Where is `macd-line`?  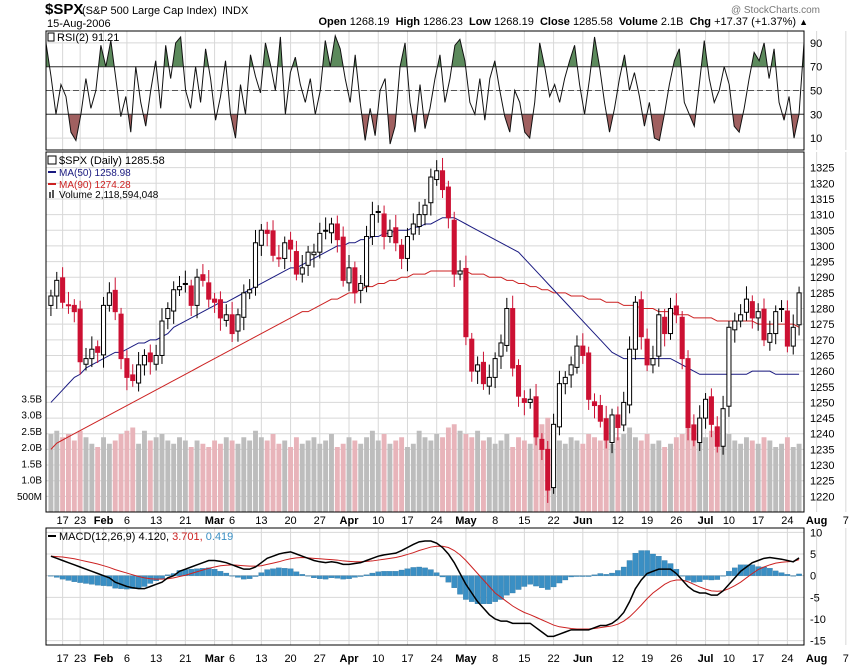 macd-line is located at coordinates (425, 589).